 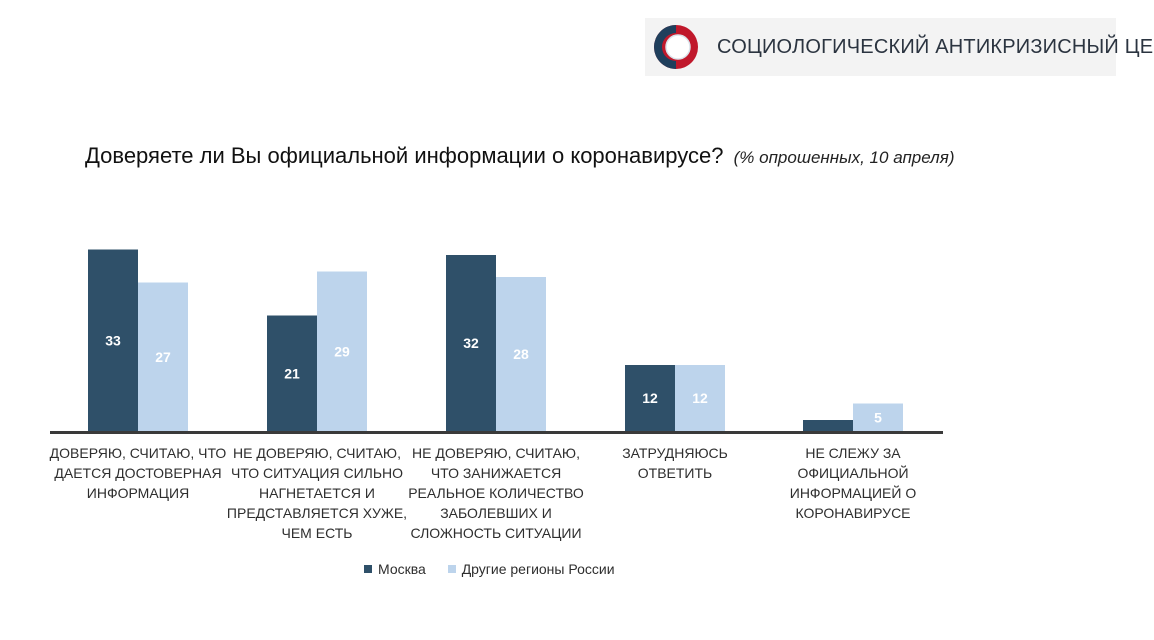 I want to click on logo: СОЦИОЛОГИЧЕСКИЙ АНТИКРИЗИСНЫЙ ЦЕНТР, so click(x=899, y=47).